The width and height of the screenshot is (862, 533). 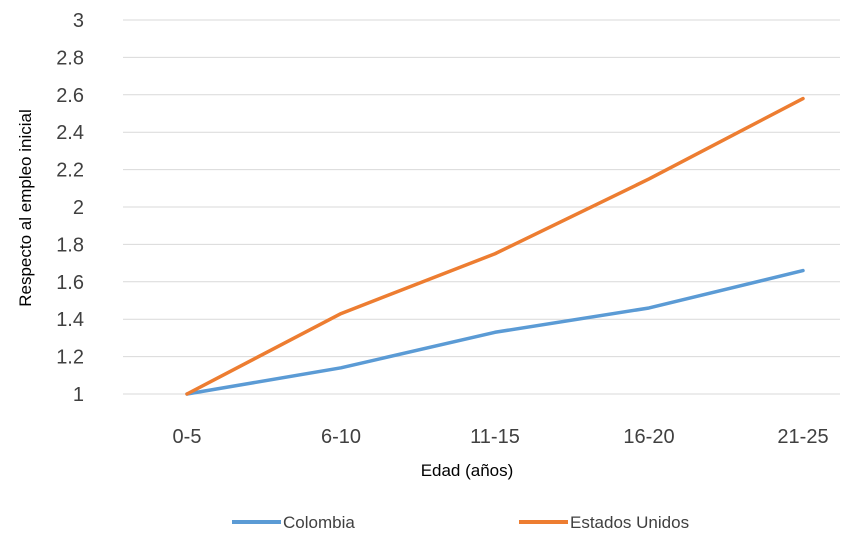 What do you see at coordinates (495, 437) in the screenshot?
I see `x-tick-label: 11-15` at bounding box center [495, 437].